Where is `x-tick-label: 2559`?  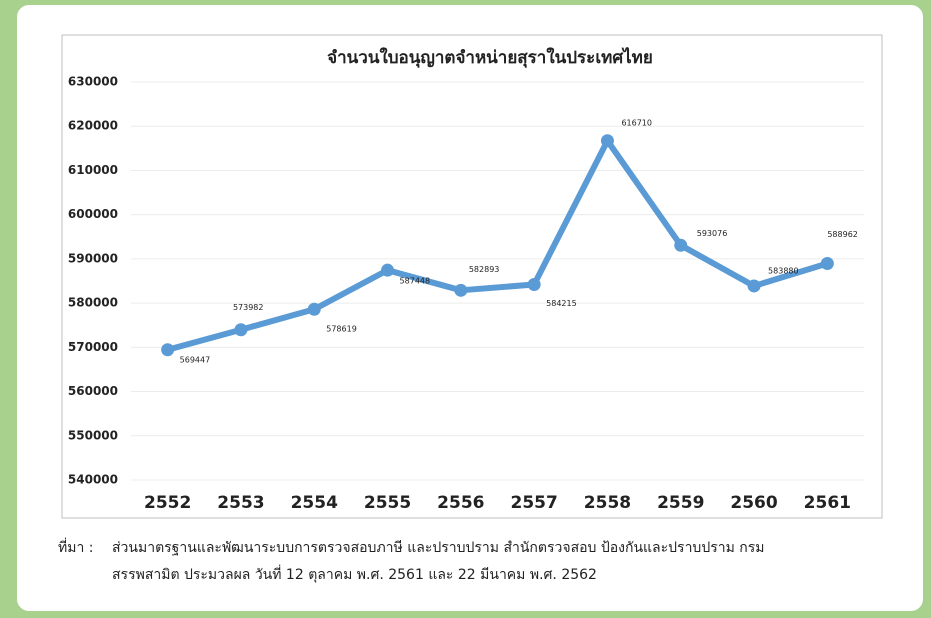
x-tick-label: 2559 is located at coordinates (680, 503).